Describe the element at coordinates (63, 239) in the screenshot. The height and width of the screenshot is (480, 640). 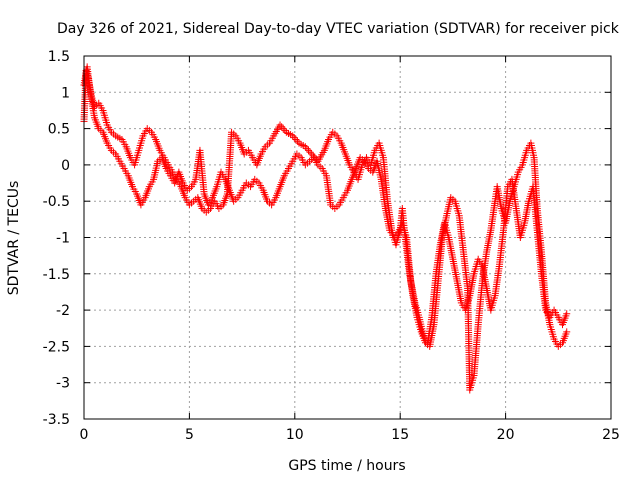
I see `y-tick-label: -1` at that location.